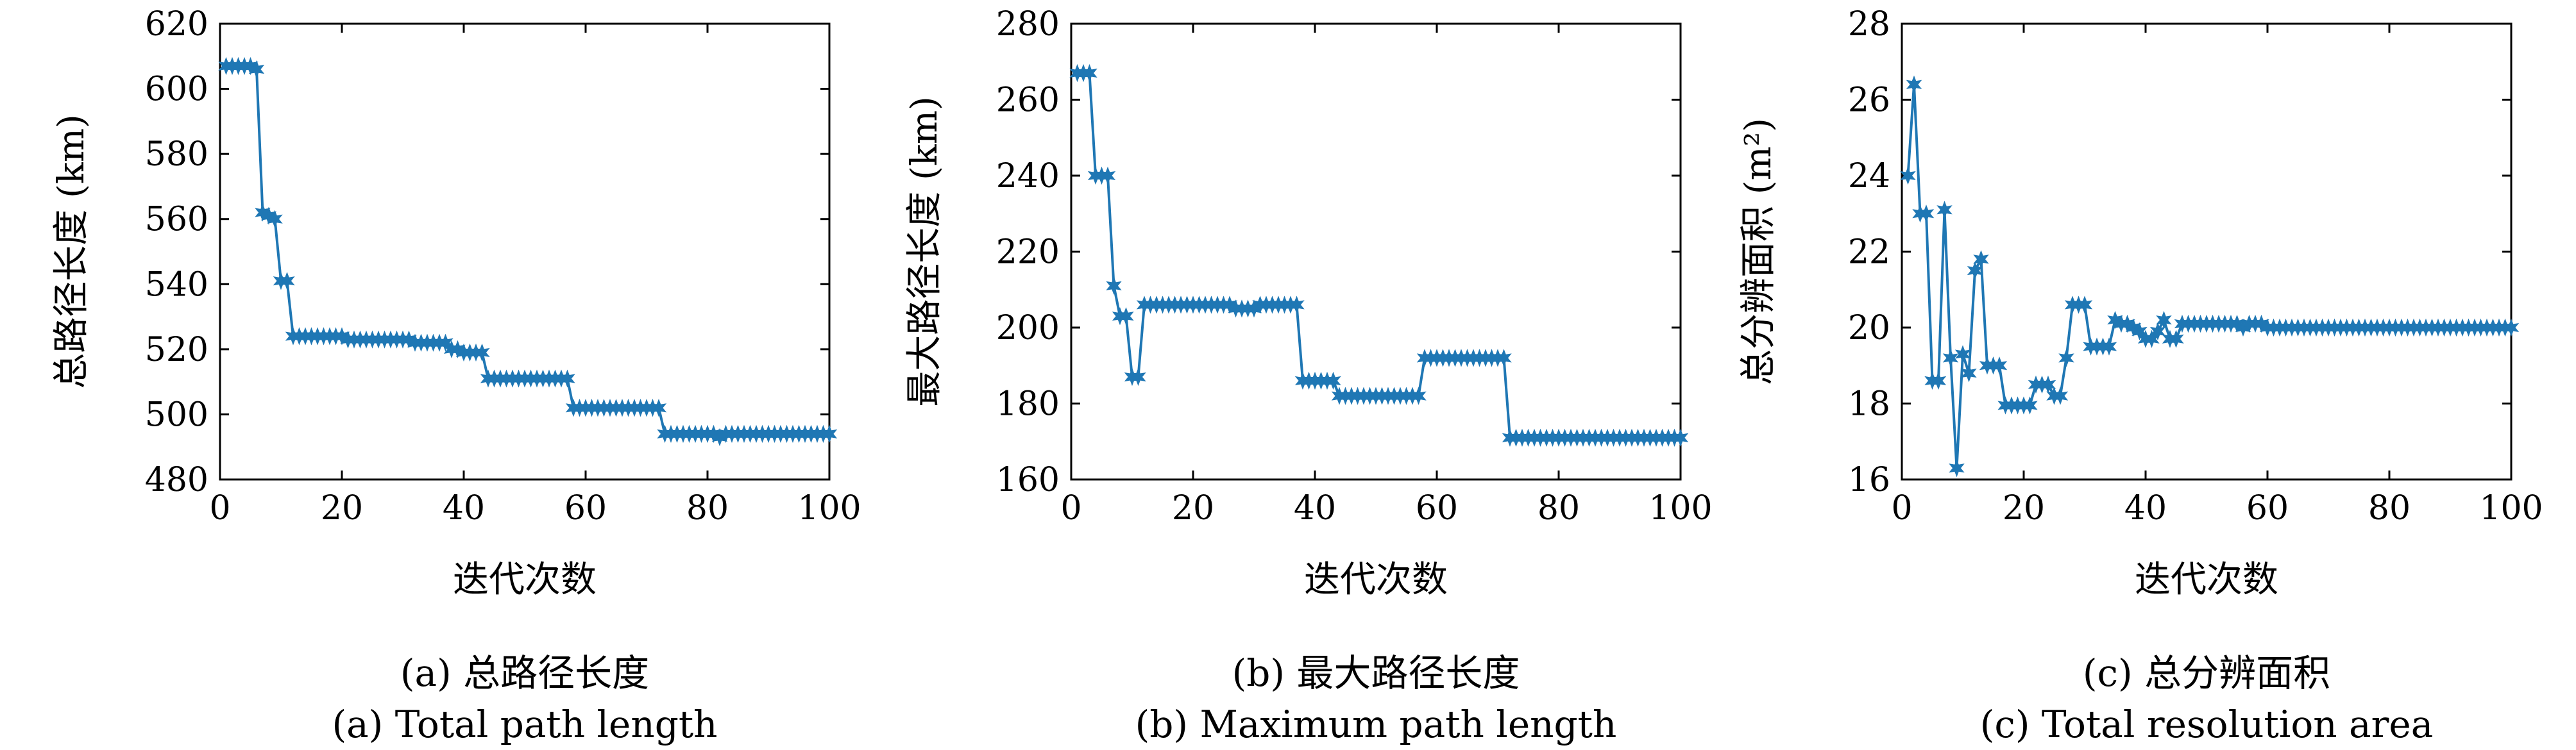 This screenshot has height=750, width=2576. Describe the element at coordinates (924, 252) in the screenshot. I see `y-axis-label: 最大路径长度 (km)` at that location.